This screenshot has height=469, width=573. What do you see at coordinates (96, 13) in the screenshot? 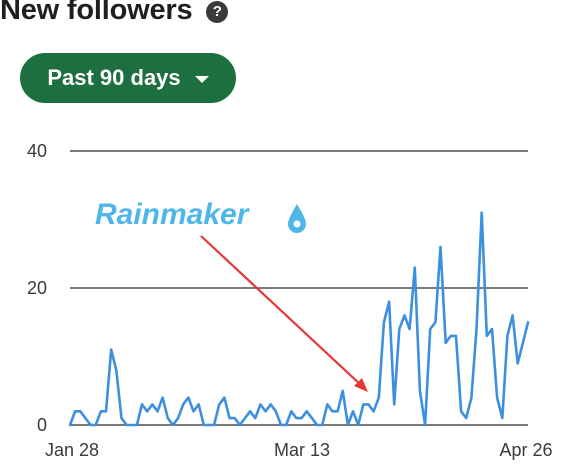
I see `page-title: New followers` at bounding box center [96, 13].